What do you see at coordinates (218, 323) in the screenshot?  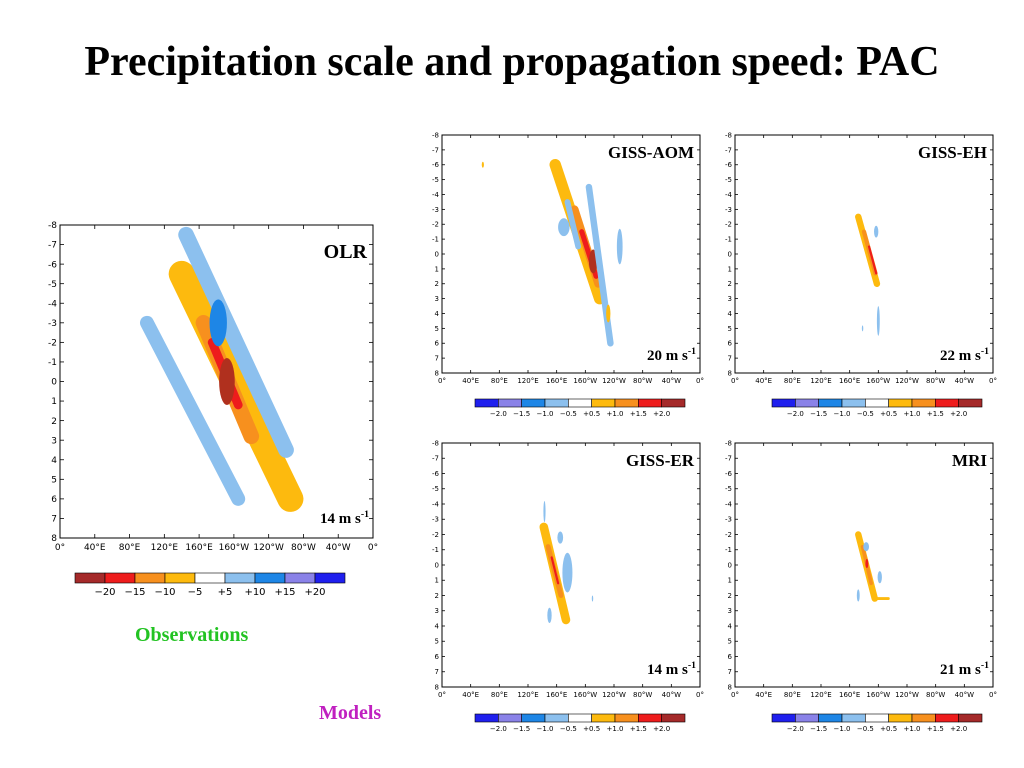 I see `anomaly-contour-neg2` at bounding box center [218, 323].